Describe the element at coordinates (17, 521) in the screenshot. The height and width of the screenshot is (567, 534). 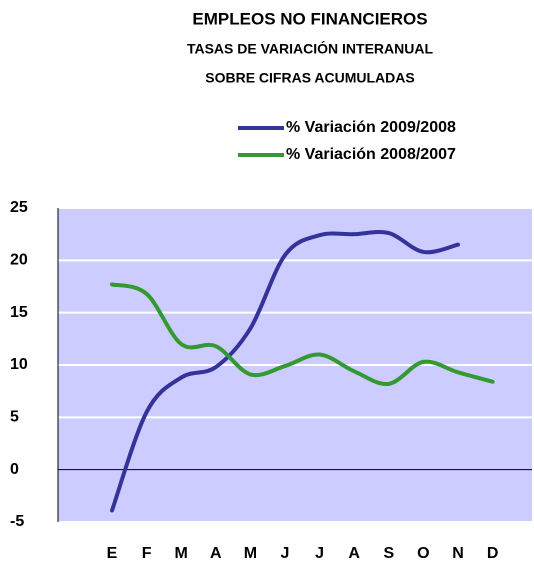
I see `y-tick-label: -5` at that location.